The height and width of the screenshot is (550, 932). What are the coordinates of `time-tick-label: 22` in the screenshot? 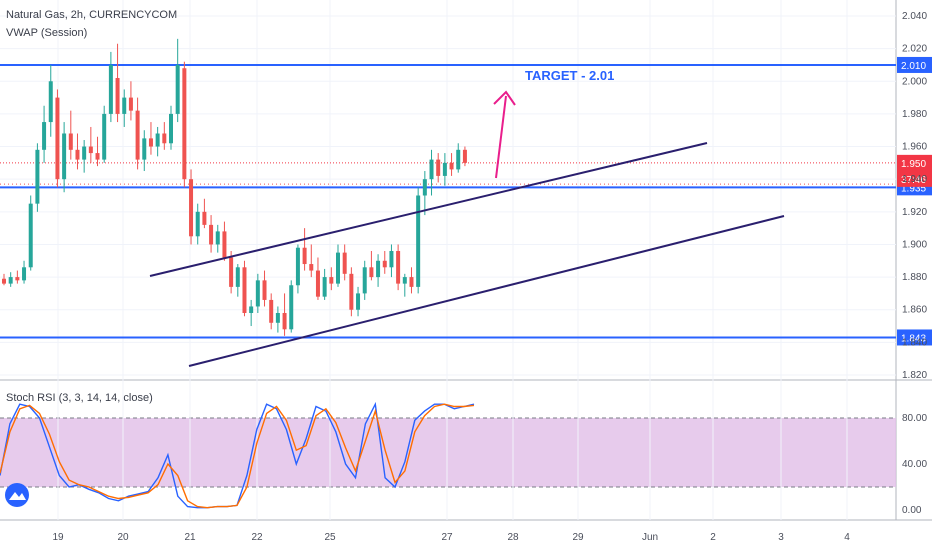 It's located at (257, 537).